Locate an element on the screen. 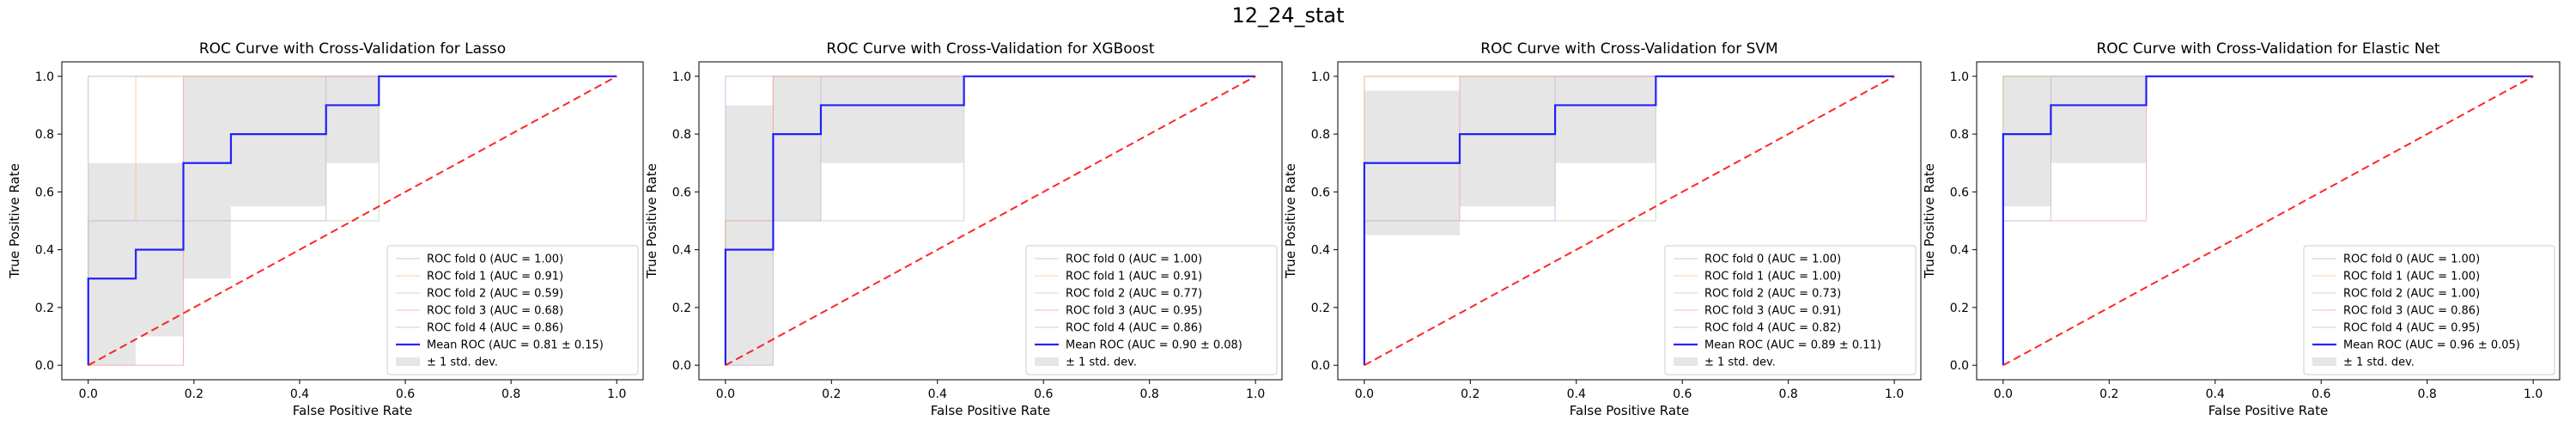  figure-title: 12_24_stat is located at coordinates (1288, 15).